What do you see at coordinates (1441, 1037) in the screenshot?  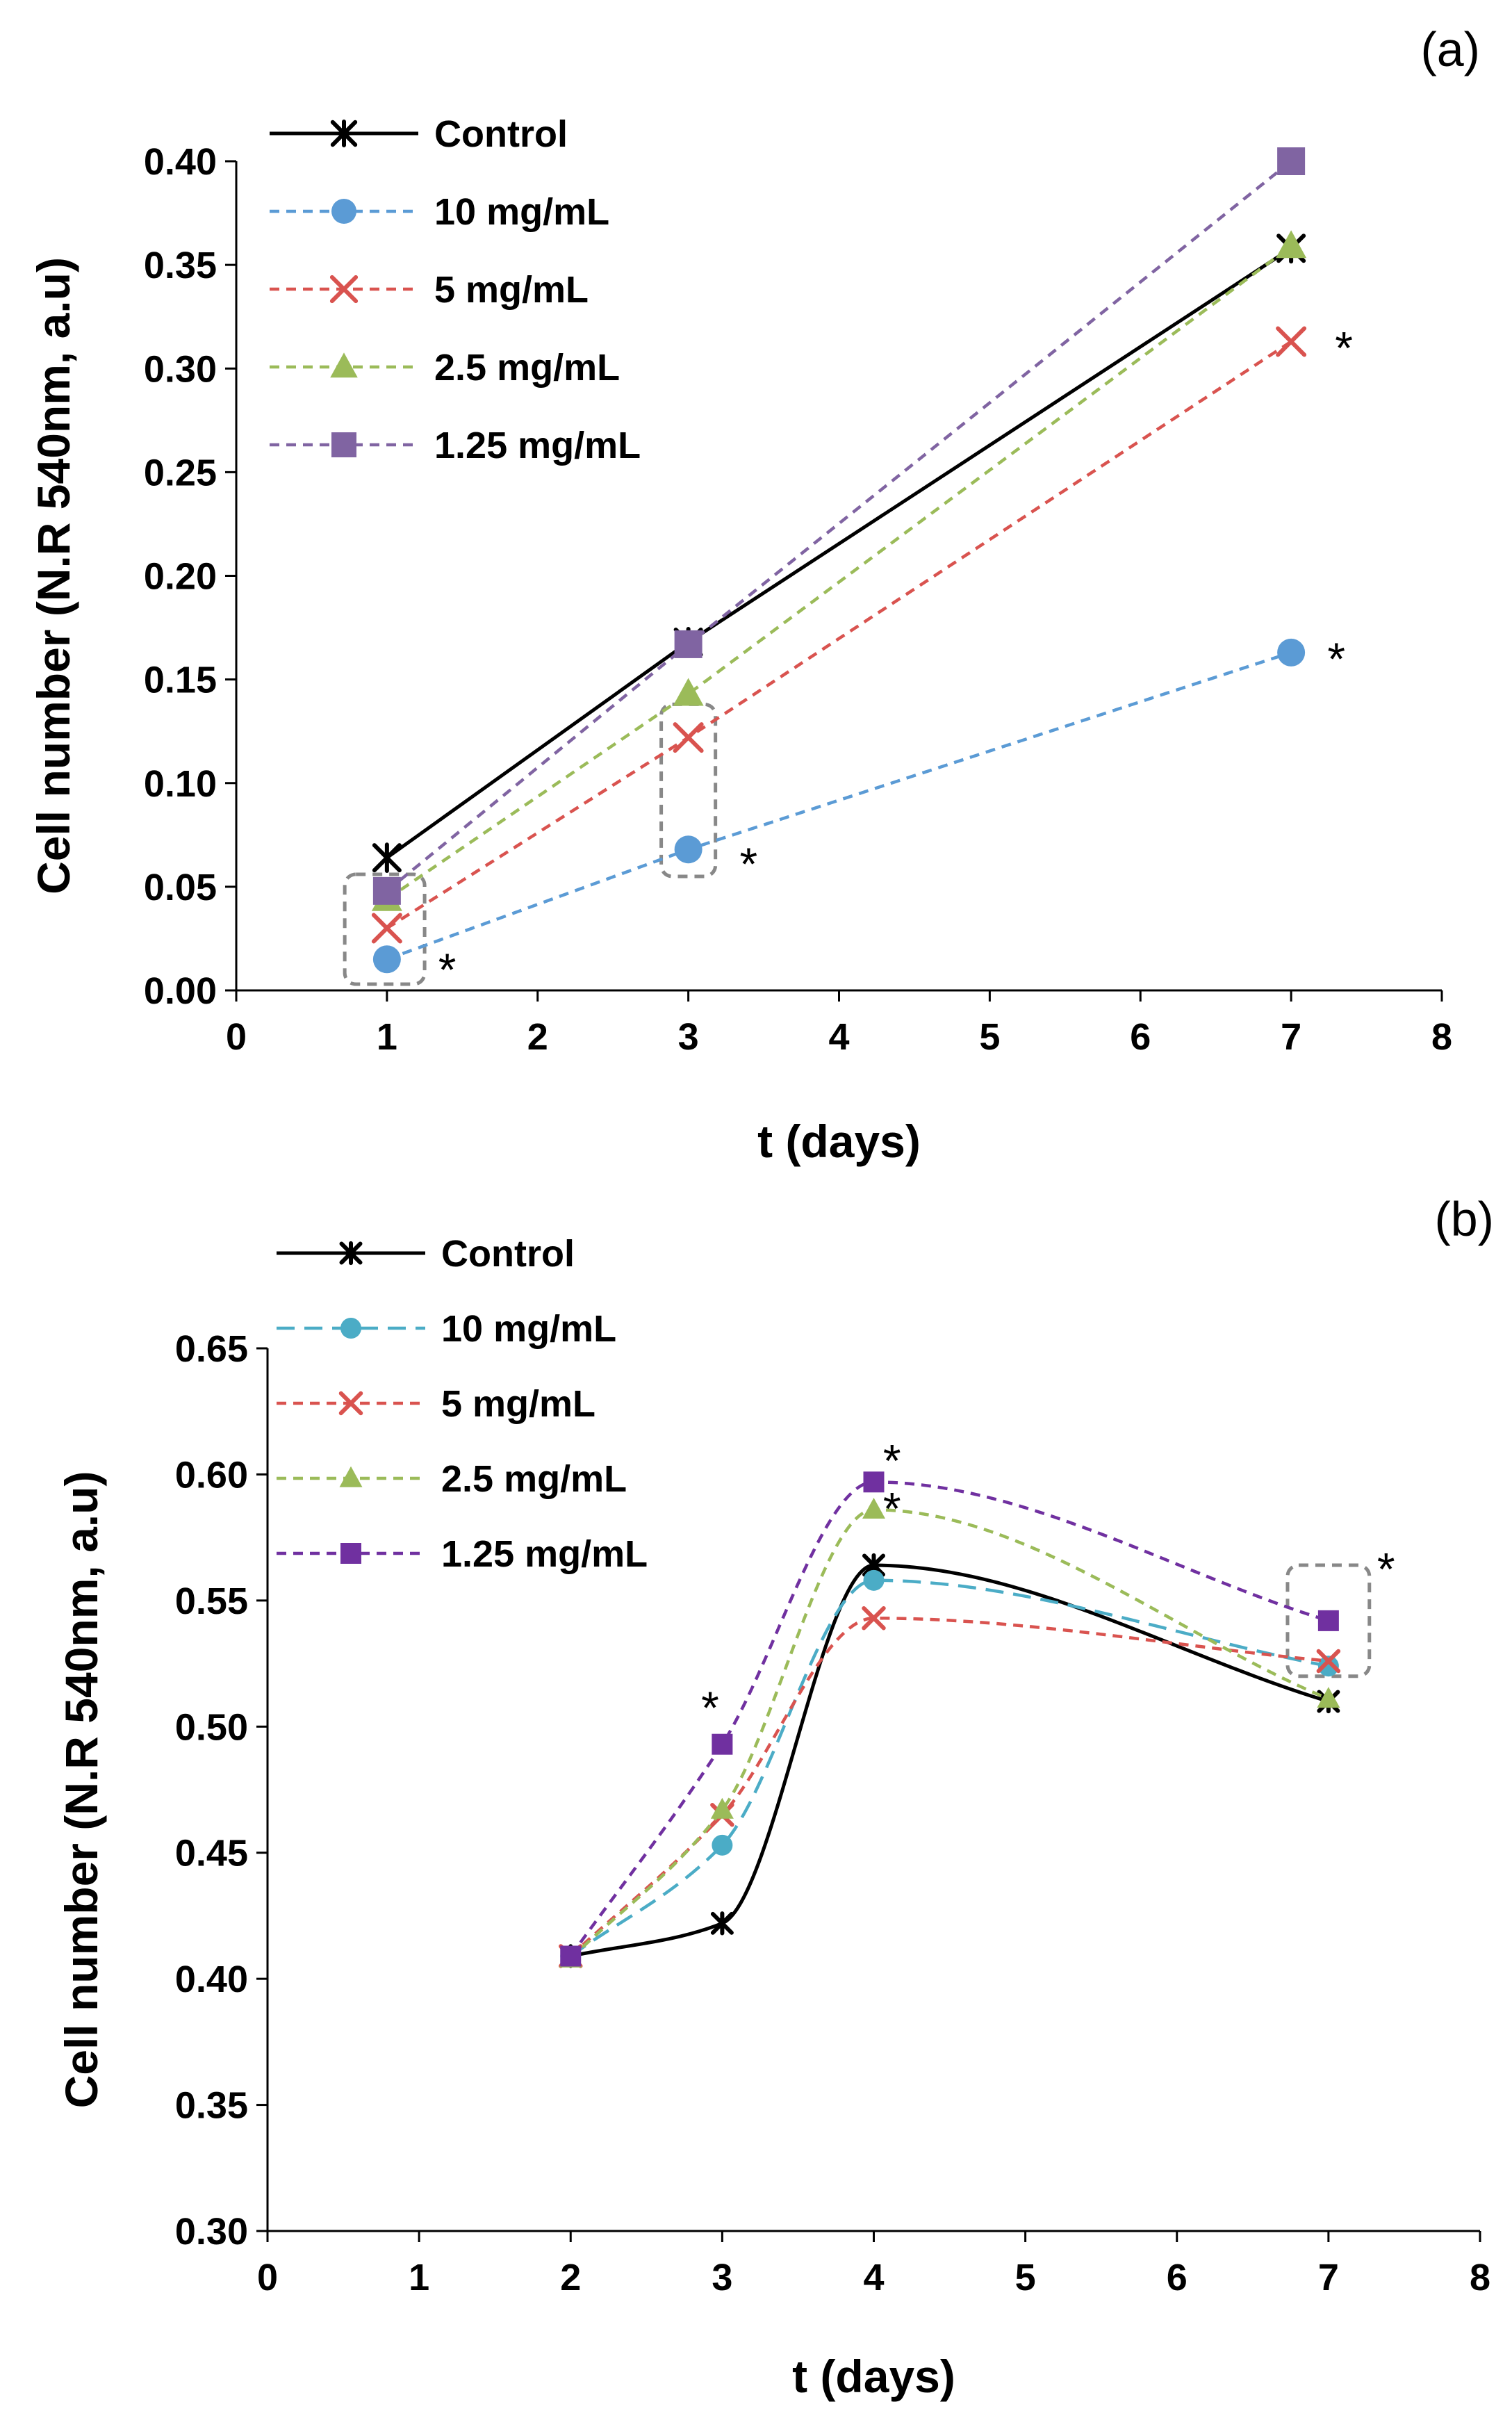 I see `x-tick-label: 8` at bounding box center [1441, 1037].